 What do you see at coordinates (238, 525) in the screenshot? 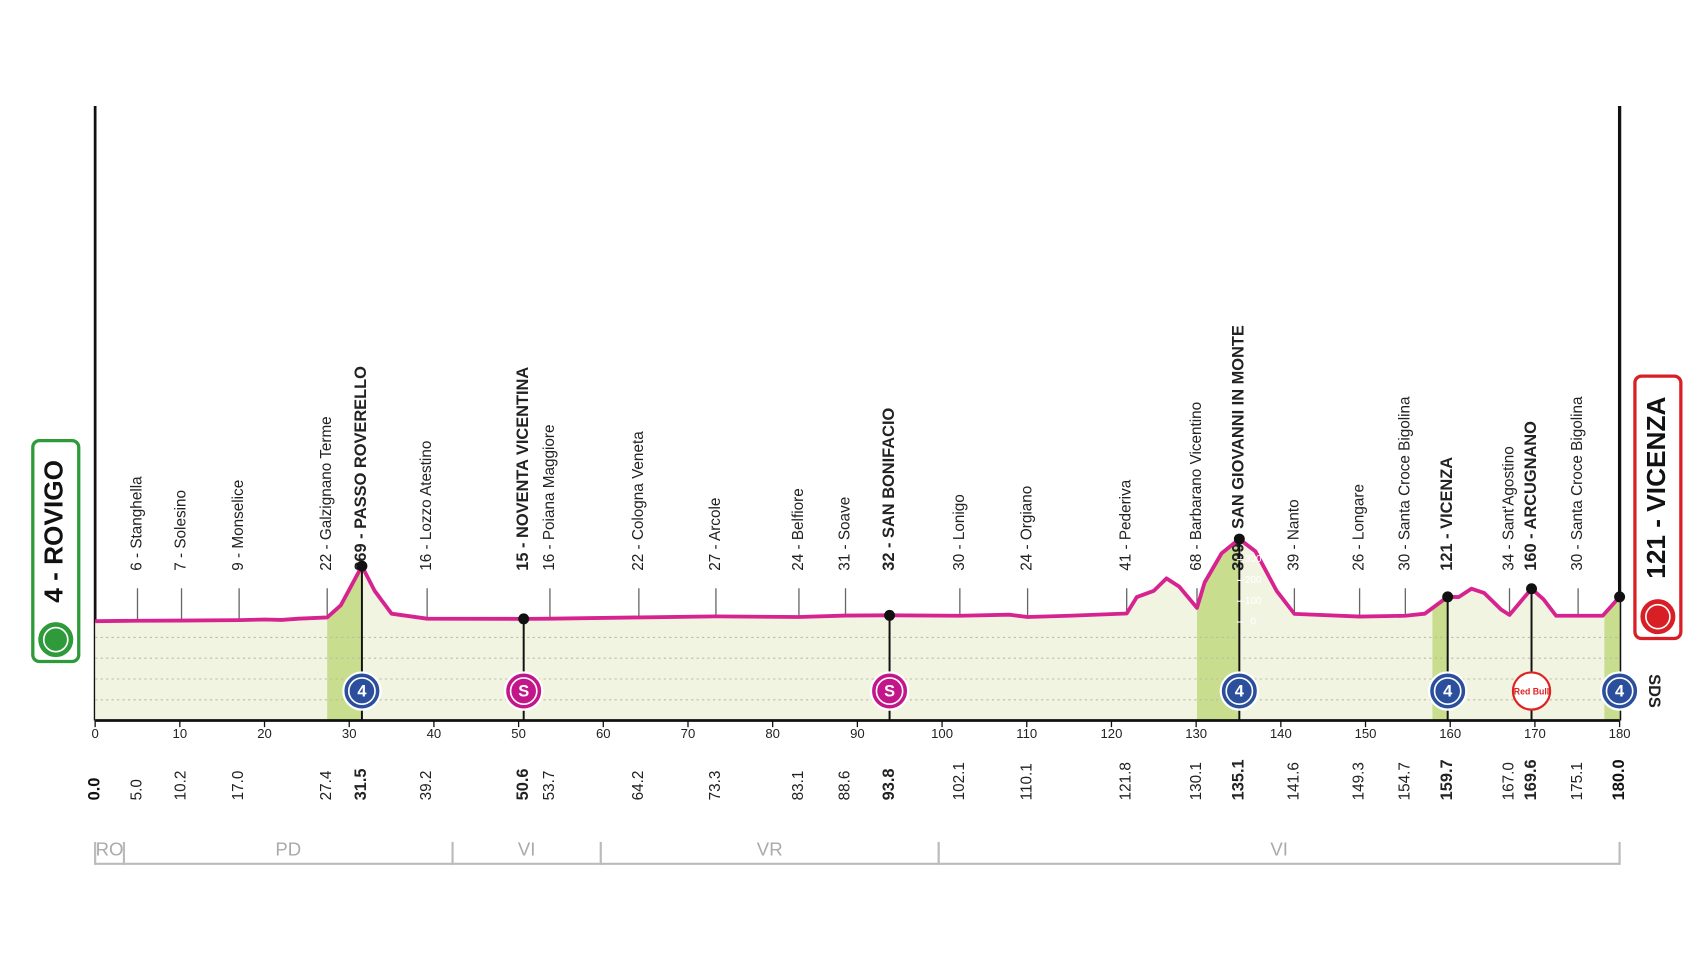
I see `waypoint-label: 9 - Monselice` at bounding box center [238, 525].